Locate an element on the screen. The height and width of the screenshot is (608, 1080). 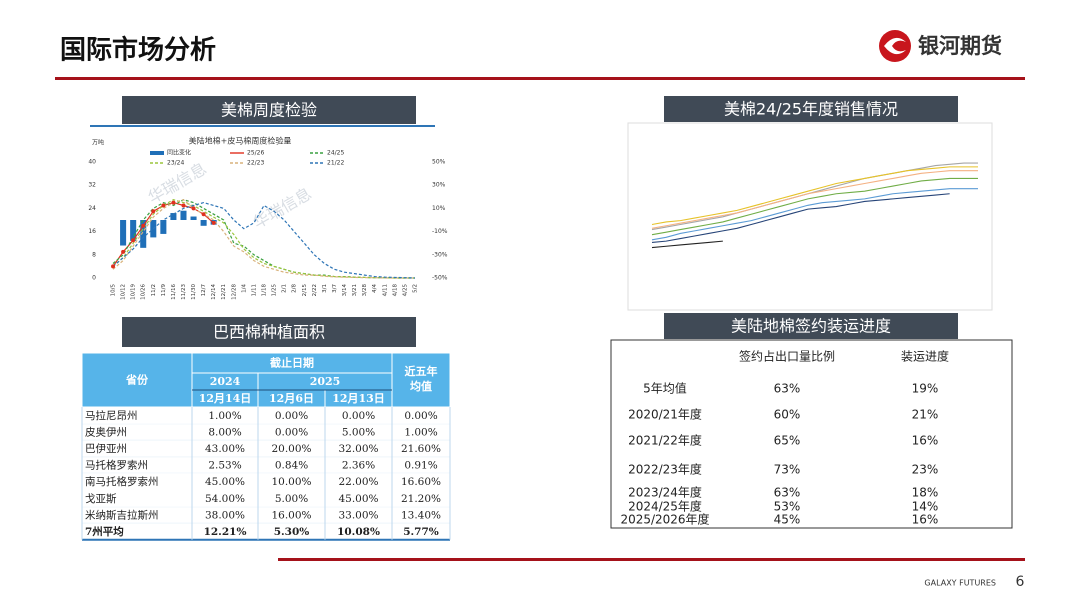
x-tick-label: 3/28 is located at coordinates (365, 290).